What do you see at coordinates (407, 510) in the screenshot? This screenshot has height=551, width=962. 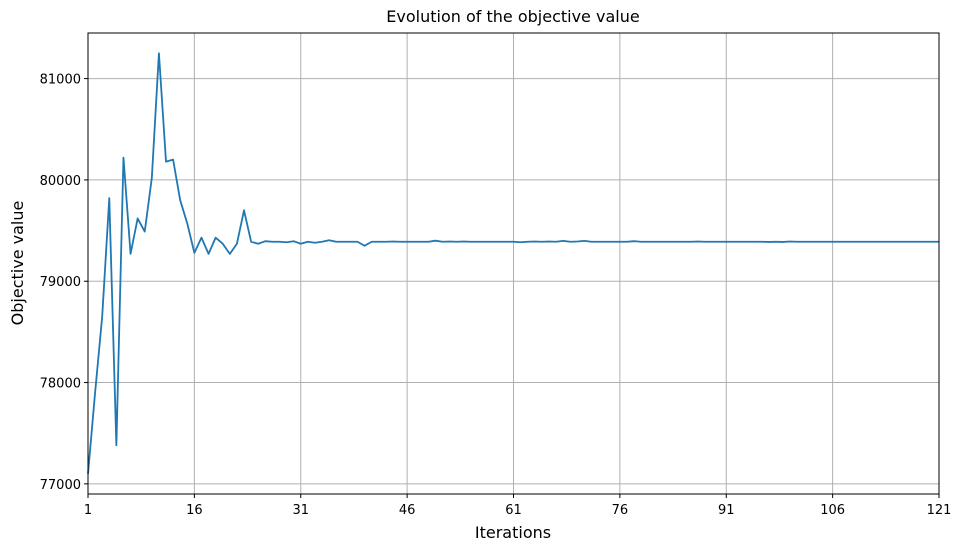 I see `x-tick-label: 46` at bounding box center [407, 510].